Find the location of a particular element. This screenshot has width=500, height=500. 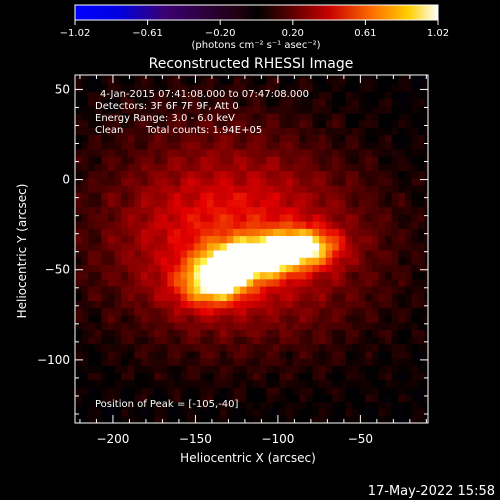

colorbar-tick-label: −1.02 is located at coordinates (75, 33).